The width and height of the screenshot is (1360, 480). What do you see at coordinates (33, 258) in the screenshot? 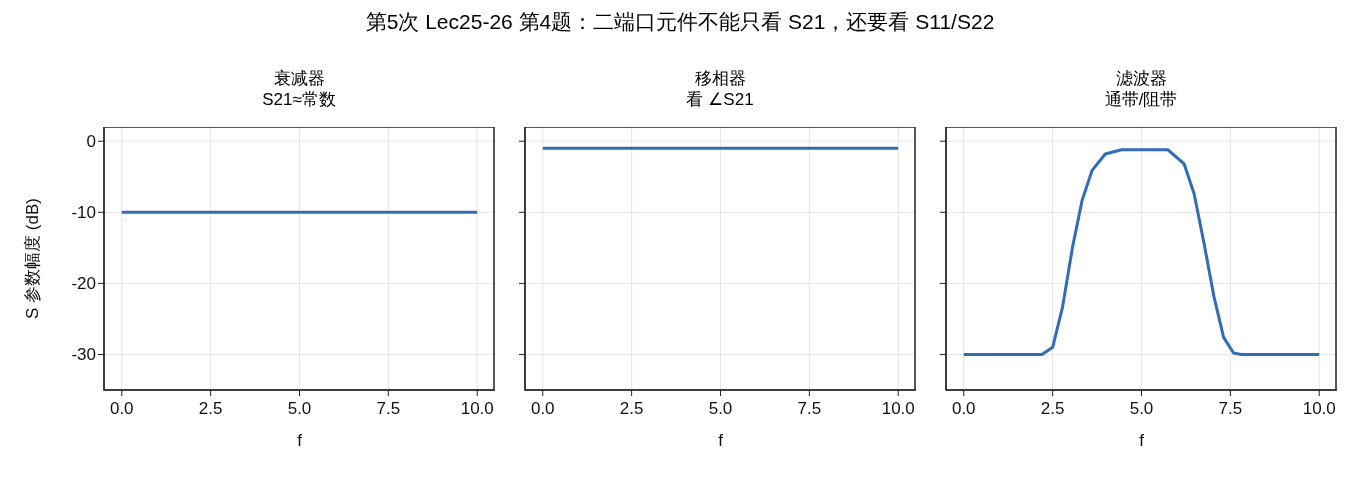
I see `y-axis-title: S 参数幅度 (dB)` at bounding box center [33, 258].